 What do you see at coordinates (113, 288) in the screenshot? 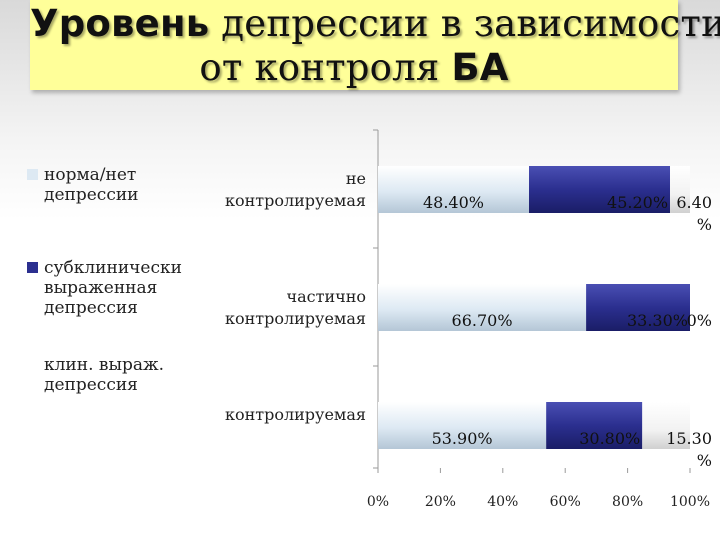
I see `legend-label: субклинически выраженная депрессия` at bounding box center [113, 288].